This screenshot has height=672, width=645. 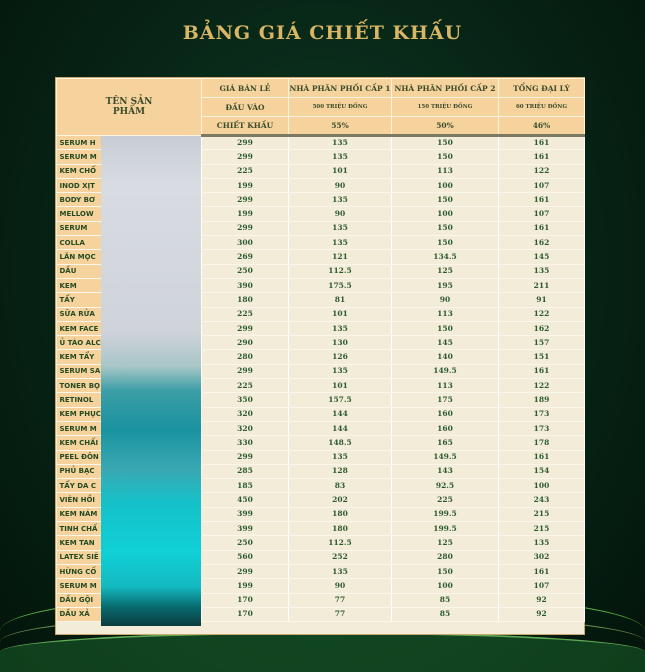 I want to click on pixelated-redaction, so click(x=151, y=381).